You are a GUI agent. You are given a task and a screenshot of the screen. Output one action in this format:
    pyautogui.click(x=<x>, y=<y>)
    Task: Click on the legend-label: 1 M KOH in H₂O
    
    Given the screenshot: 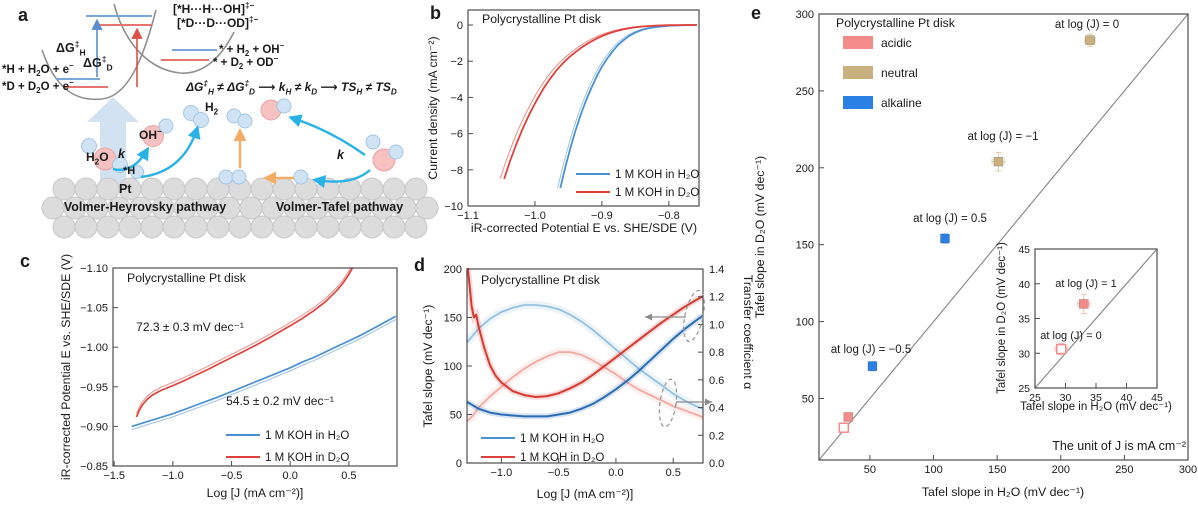 What is the action you would take?
    pyautogui.click(x=307, y=436)
    